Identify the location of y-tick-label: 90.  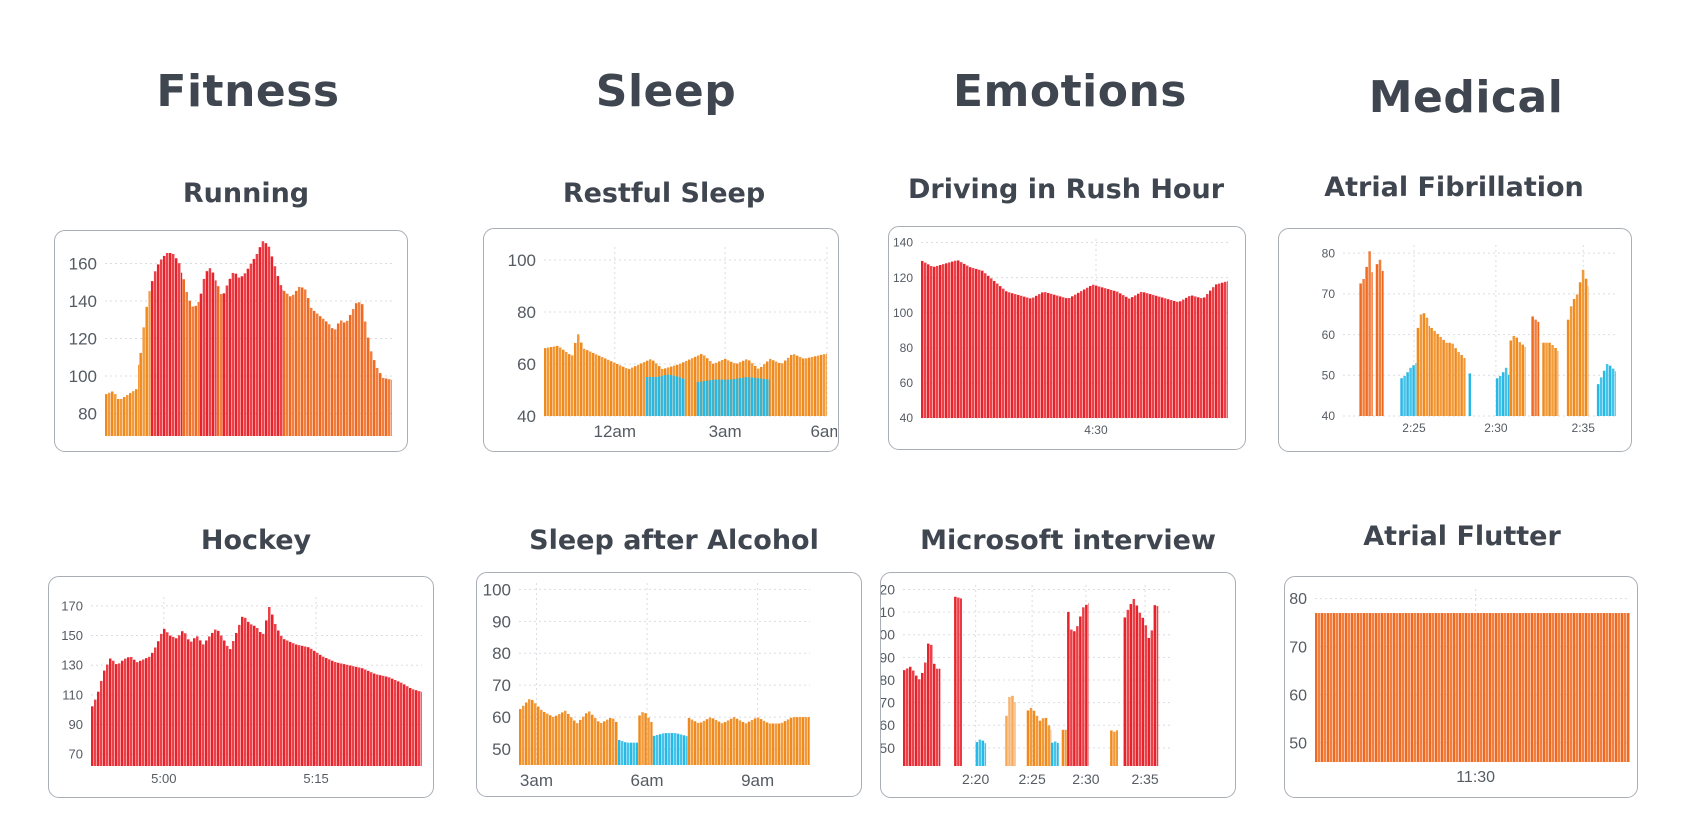
(888, 657).